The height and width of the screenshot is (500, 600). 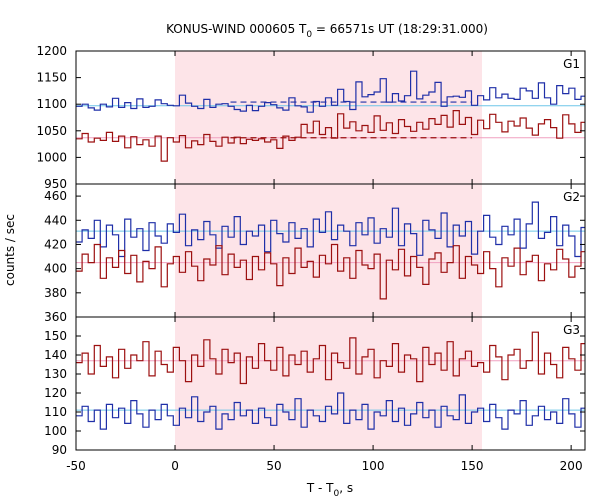 What do you see at coordinates (346, 488) in the screenshot?
I see `x-axis-label-rest: , s` at bounding box center [346, 488].